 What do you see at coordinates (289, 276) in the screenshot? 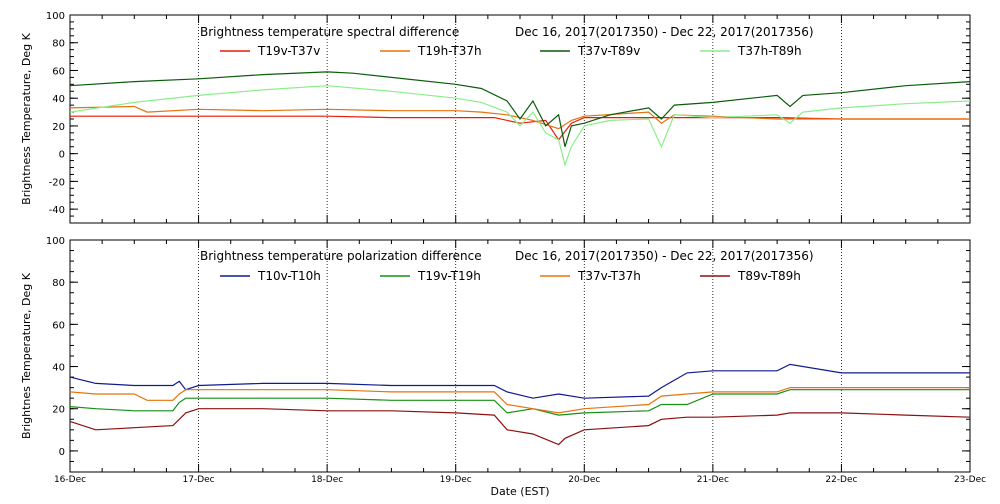
I see `legend-label: T10v-T10h` at bounding box center [289, 276].